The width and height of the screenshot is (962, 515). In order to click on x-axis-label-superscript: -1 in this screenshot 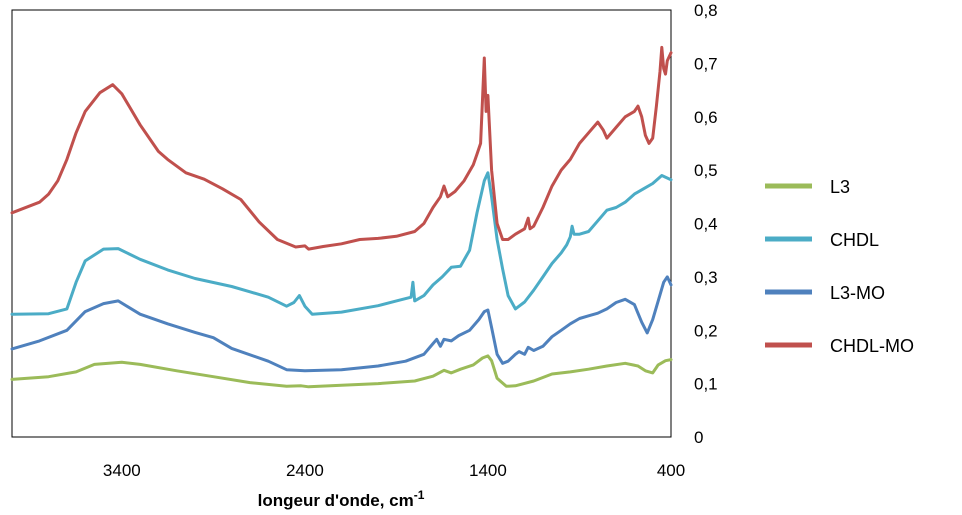, I will do `click(419, 495)`.